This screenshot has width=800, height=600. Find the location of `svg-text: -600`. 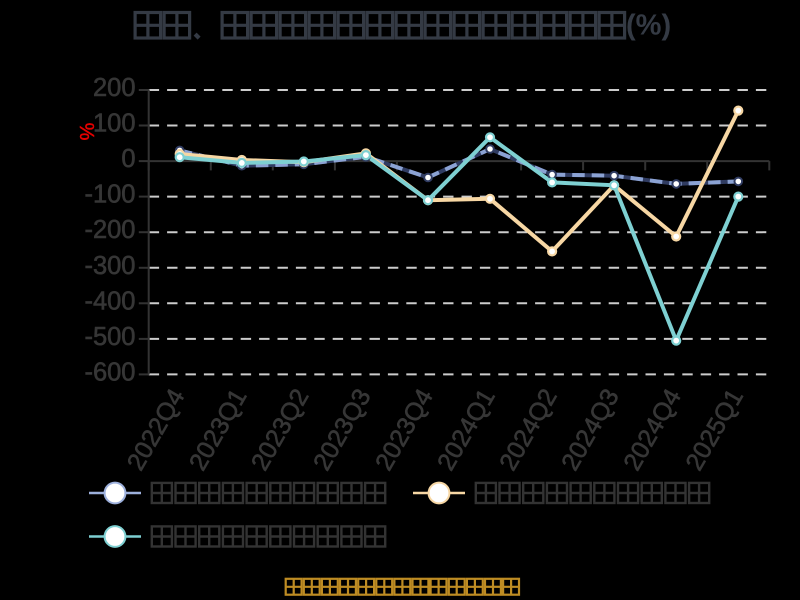

svg-text: -600 is located at coordinates (109, 372).